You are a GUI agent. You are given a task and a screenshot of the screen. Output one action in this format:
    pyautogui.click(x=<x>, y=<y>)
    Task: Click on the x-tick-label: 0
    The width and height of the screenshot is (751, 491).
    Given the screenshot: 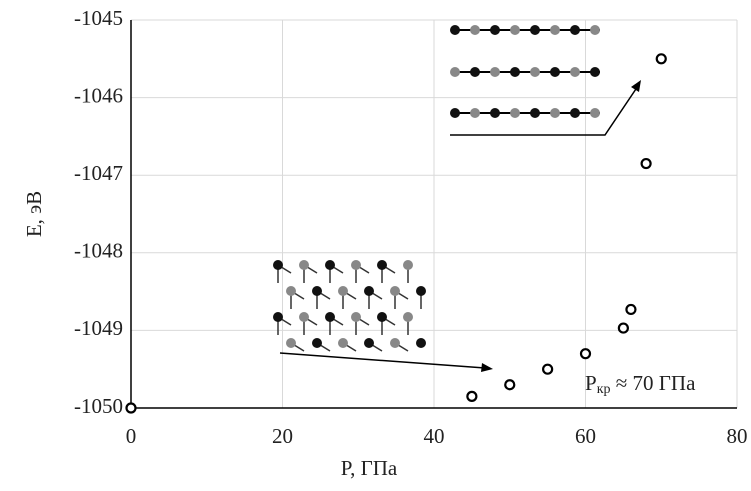 What is the action you would take?
    pyautogui.click(x=131, y=436)
    